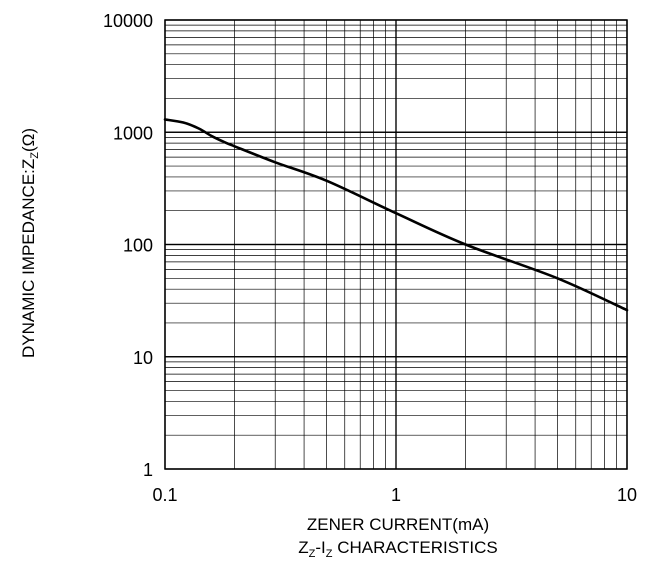 Image resolution: width=661 pixels, height=569 pixels. Describe the element at coordinates (398, 524) in the screenshot. I see `x-axis-label: ZENER CURRENT(mA)` at that location.